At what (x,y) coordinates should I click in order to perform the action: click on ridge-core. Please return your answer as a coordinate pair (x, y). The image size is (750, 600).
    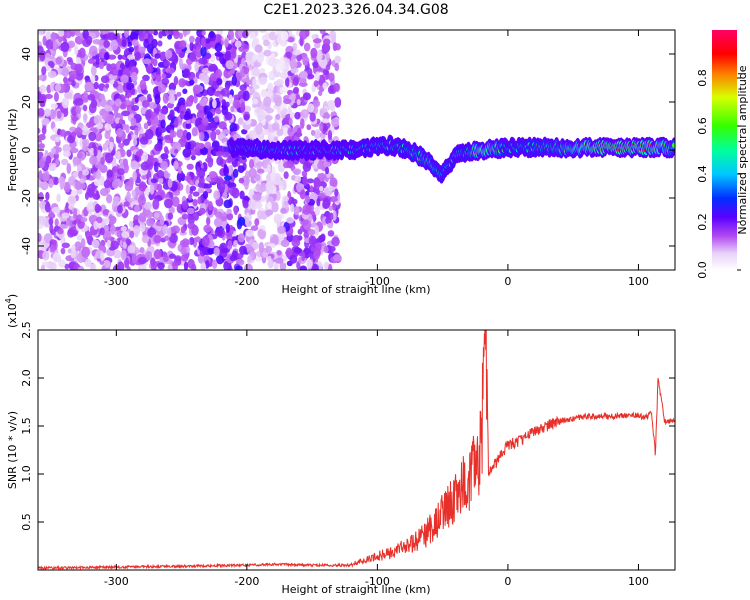
    Looking at the image, I should click on (673, 146).